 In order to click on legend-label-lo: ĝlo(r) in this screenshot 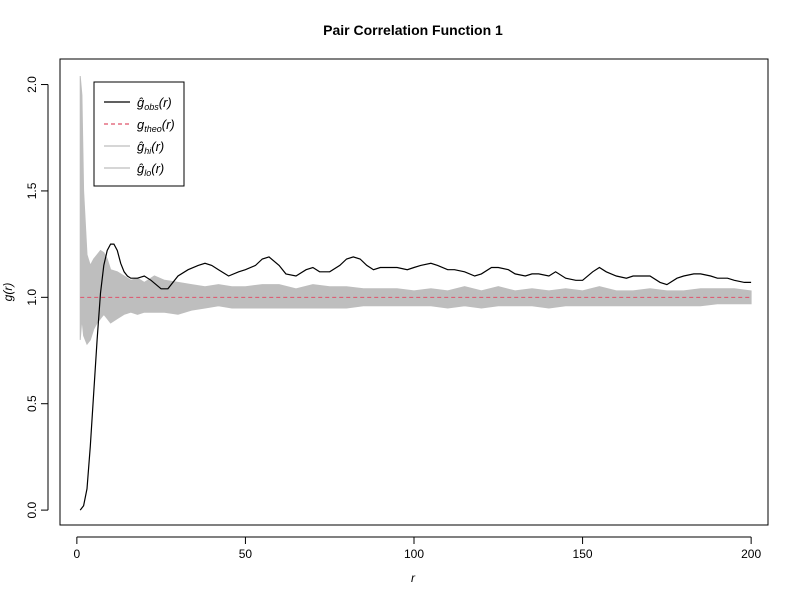, I will do `click(150, 169)`.